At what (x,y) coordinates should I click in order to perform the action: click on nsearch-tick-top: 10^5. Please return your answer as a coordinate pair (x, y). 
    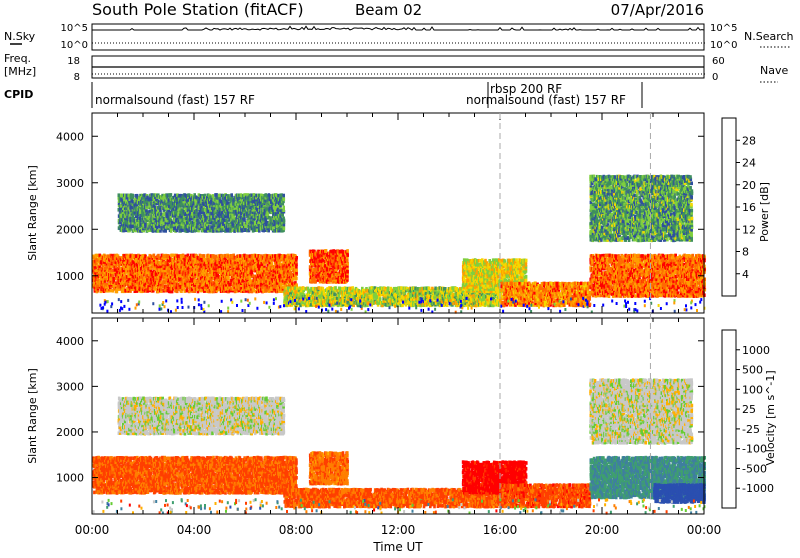
    Looking at the image, I should click on (723, 28).